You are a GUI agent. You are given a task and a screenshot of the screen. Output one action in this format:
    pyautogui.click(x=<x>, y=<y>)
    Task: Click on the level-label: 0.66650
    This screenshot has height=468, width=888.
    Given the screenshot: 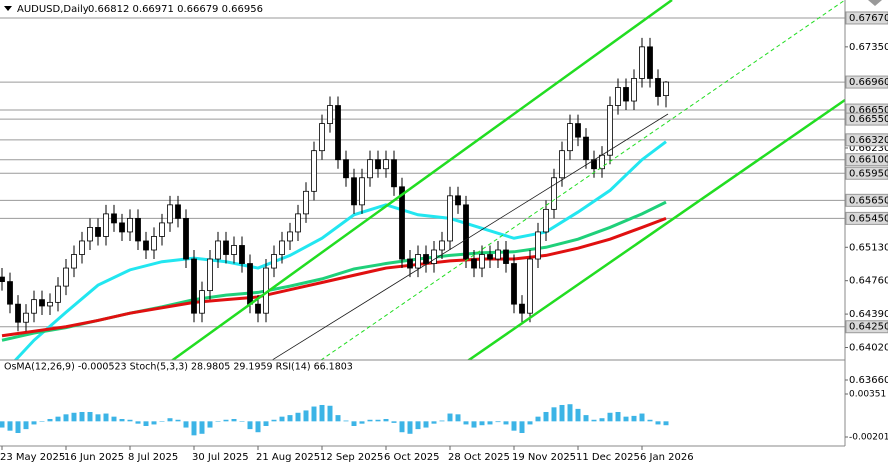 What is the action you would take?
    pyautogui.click(x=868, y=110)
    